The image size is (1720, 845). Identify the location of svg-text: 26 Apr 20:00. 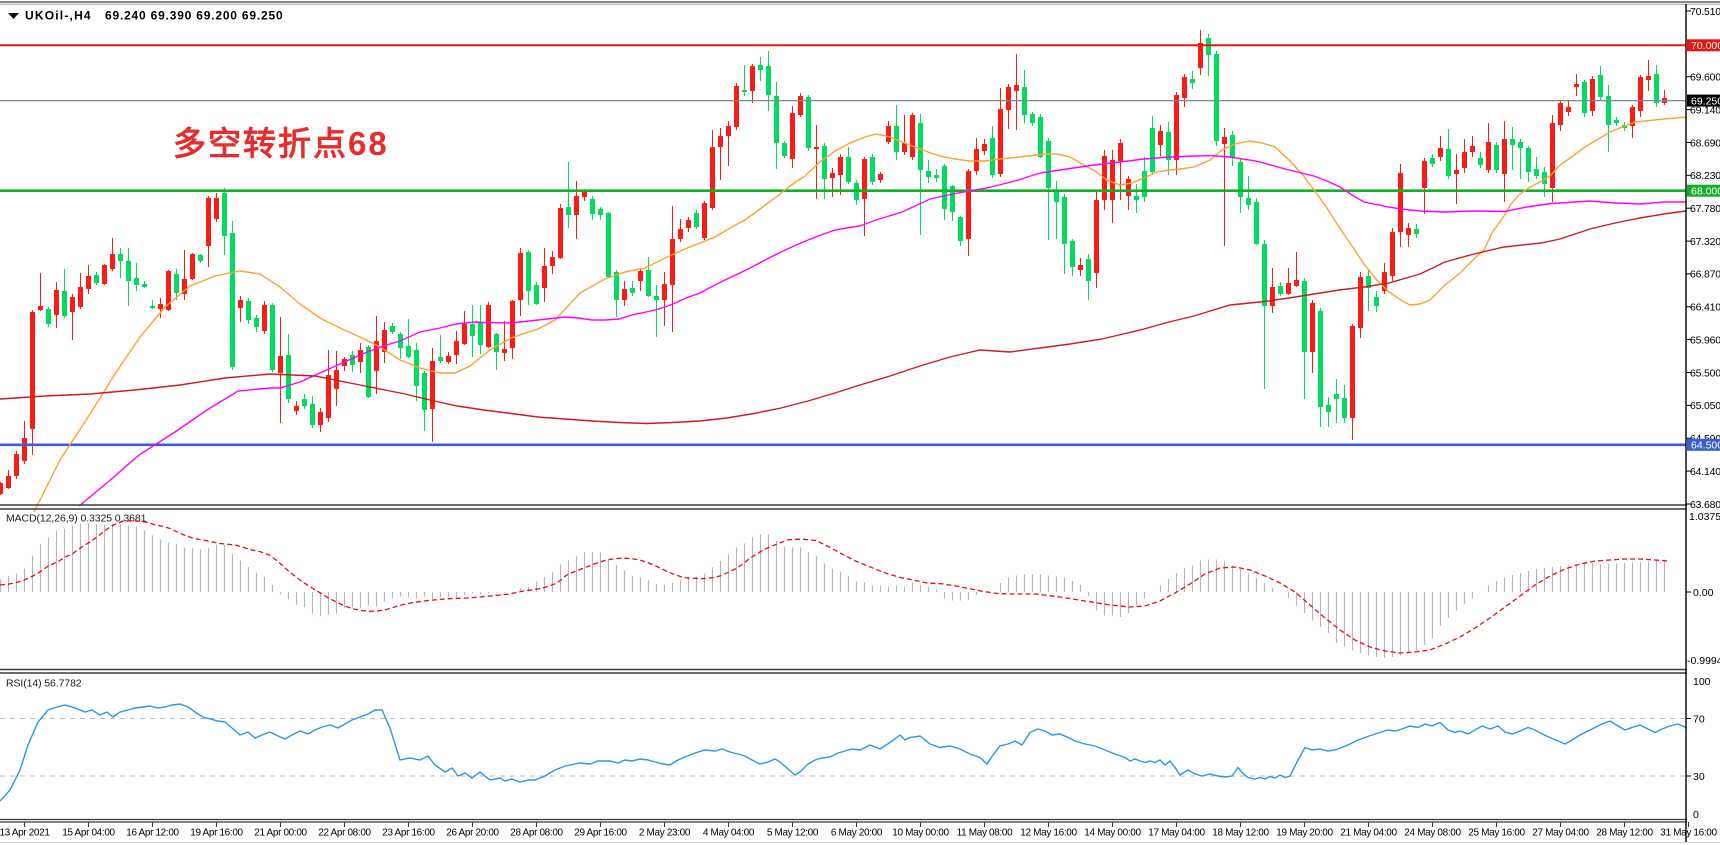
(472, 833).